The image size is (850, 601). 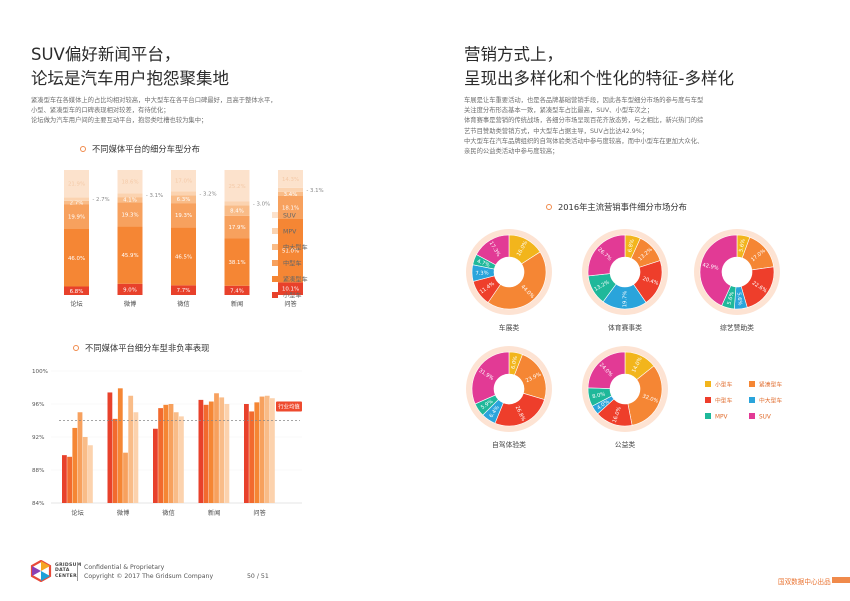 What do you see at coordinates (100, 111) in the screenshot?
I see `left-paragraph-line: 小型、紧凑型车的口碑表现相对较差，有待优化；` at bounding box center [100, 111].